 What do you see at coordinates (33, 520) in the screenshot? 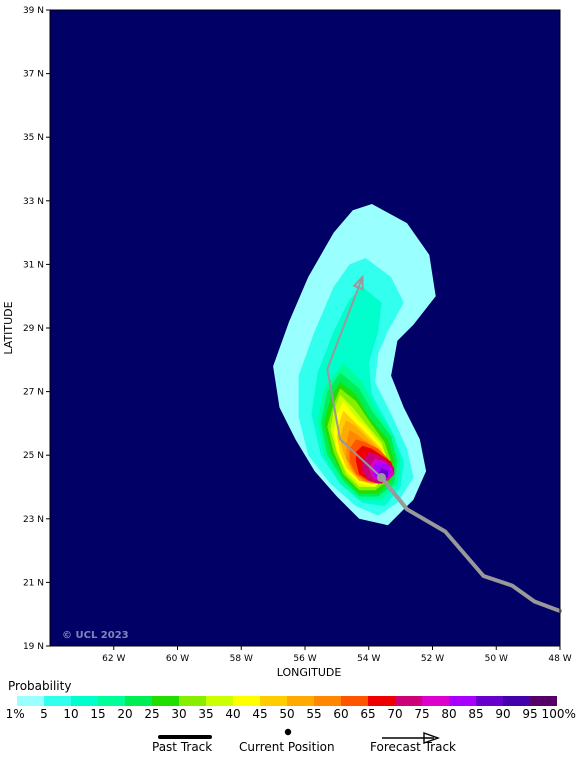
I see `lat-tick-label: 23 N` at bounding box center [33, 520].